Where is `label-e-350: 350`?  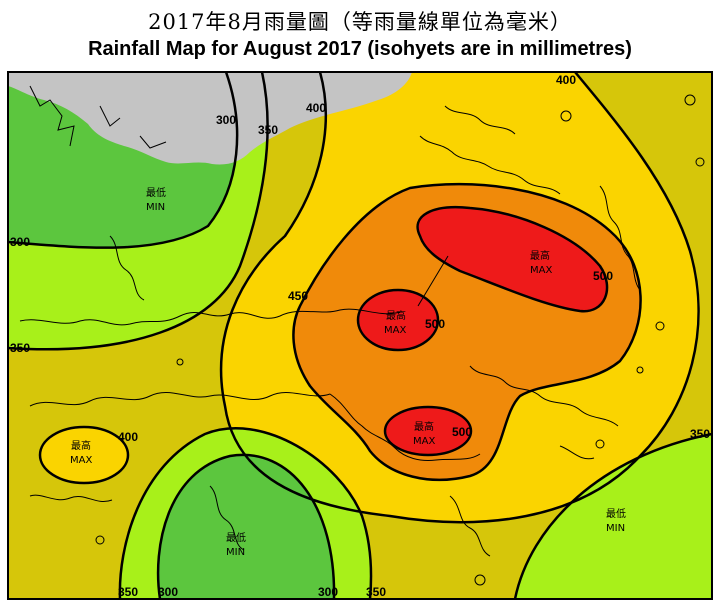
label-e-350: 350 is located at coordinates (700, 434).